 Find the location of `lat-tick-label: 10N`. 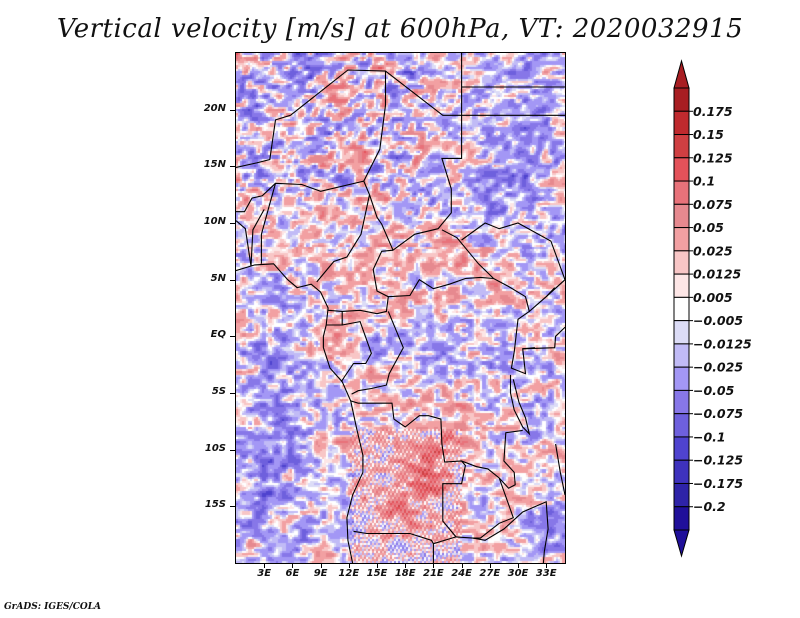

lat-tick-label: 10N is located at coordinates (214, 221).